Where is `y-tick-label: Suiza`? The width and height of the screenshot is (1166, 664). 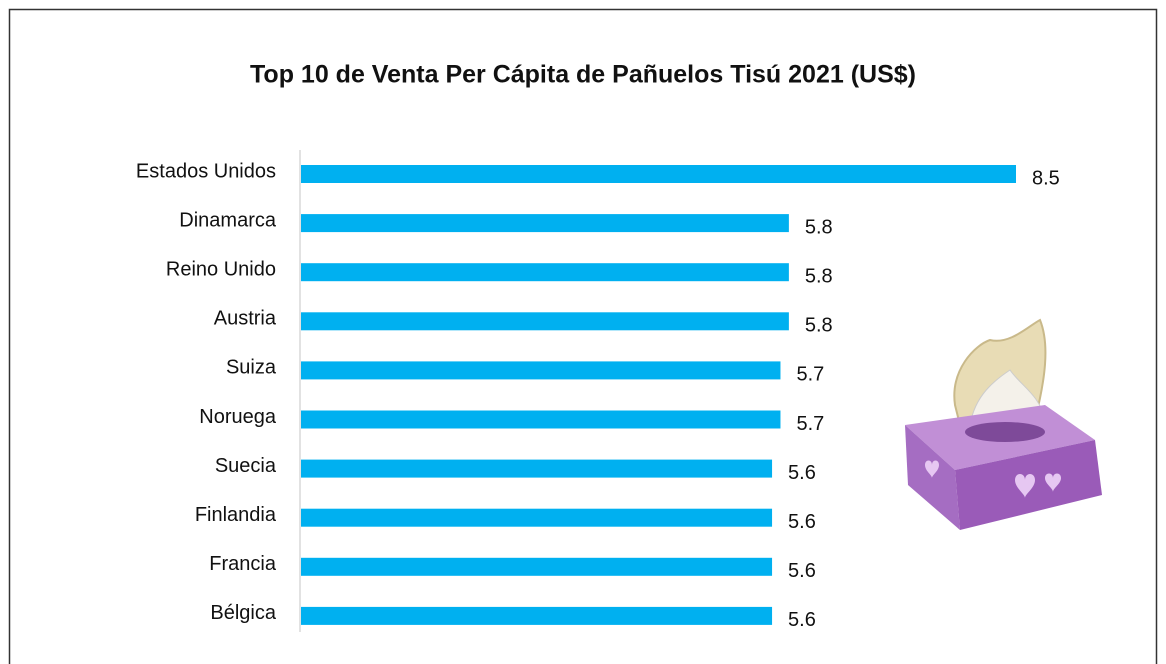 y-tick-label: Suiza is located at coordinates (251, 368).